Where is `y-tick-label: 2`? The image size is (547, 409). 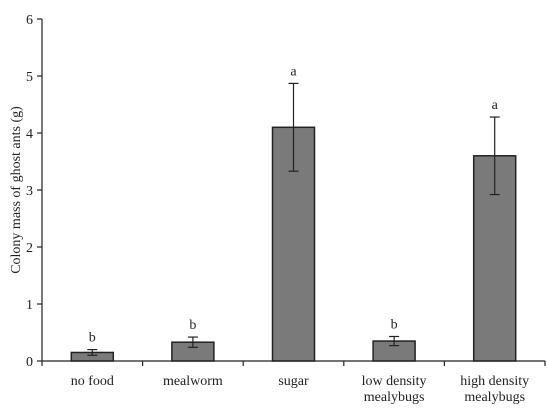 y-tick-label: 2 is located at coordinates (29, 248).